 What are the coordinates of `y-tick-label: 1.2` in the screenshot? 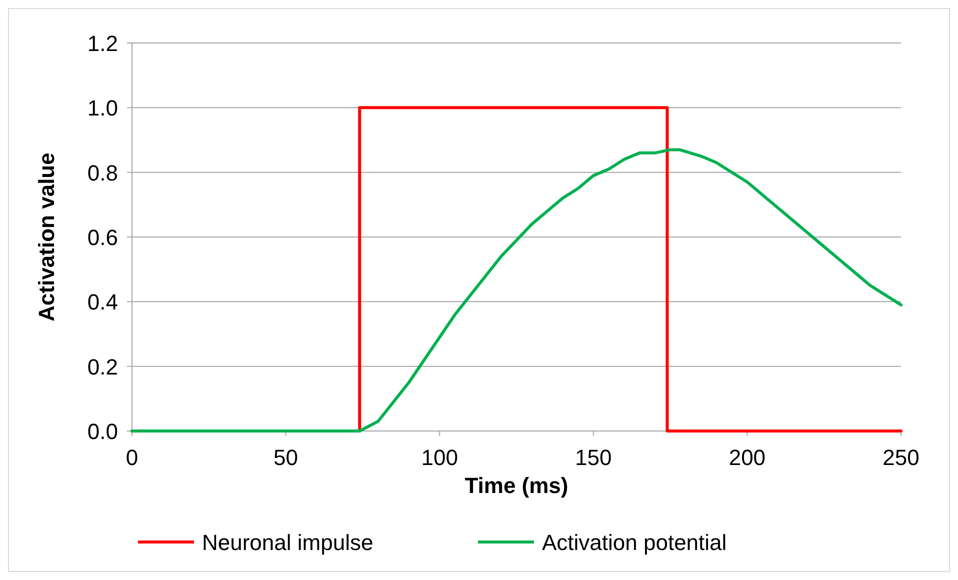 It's located at (102, 43).